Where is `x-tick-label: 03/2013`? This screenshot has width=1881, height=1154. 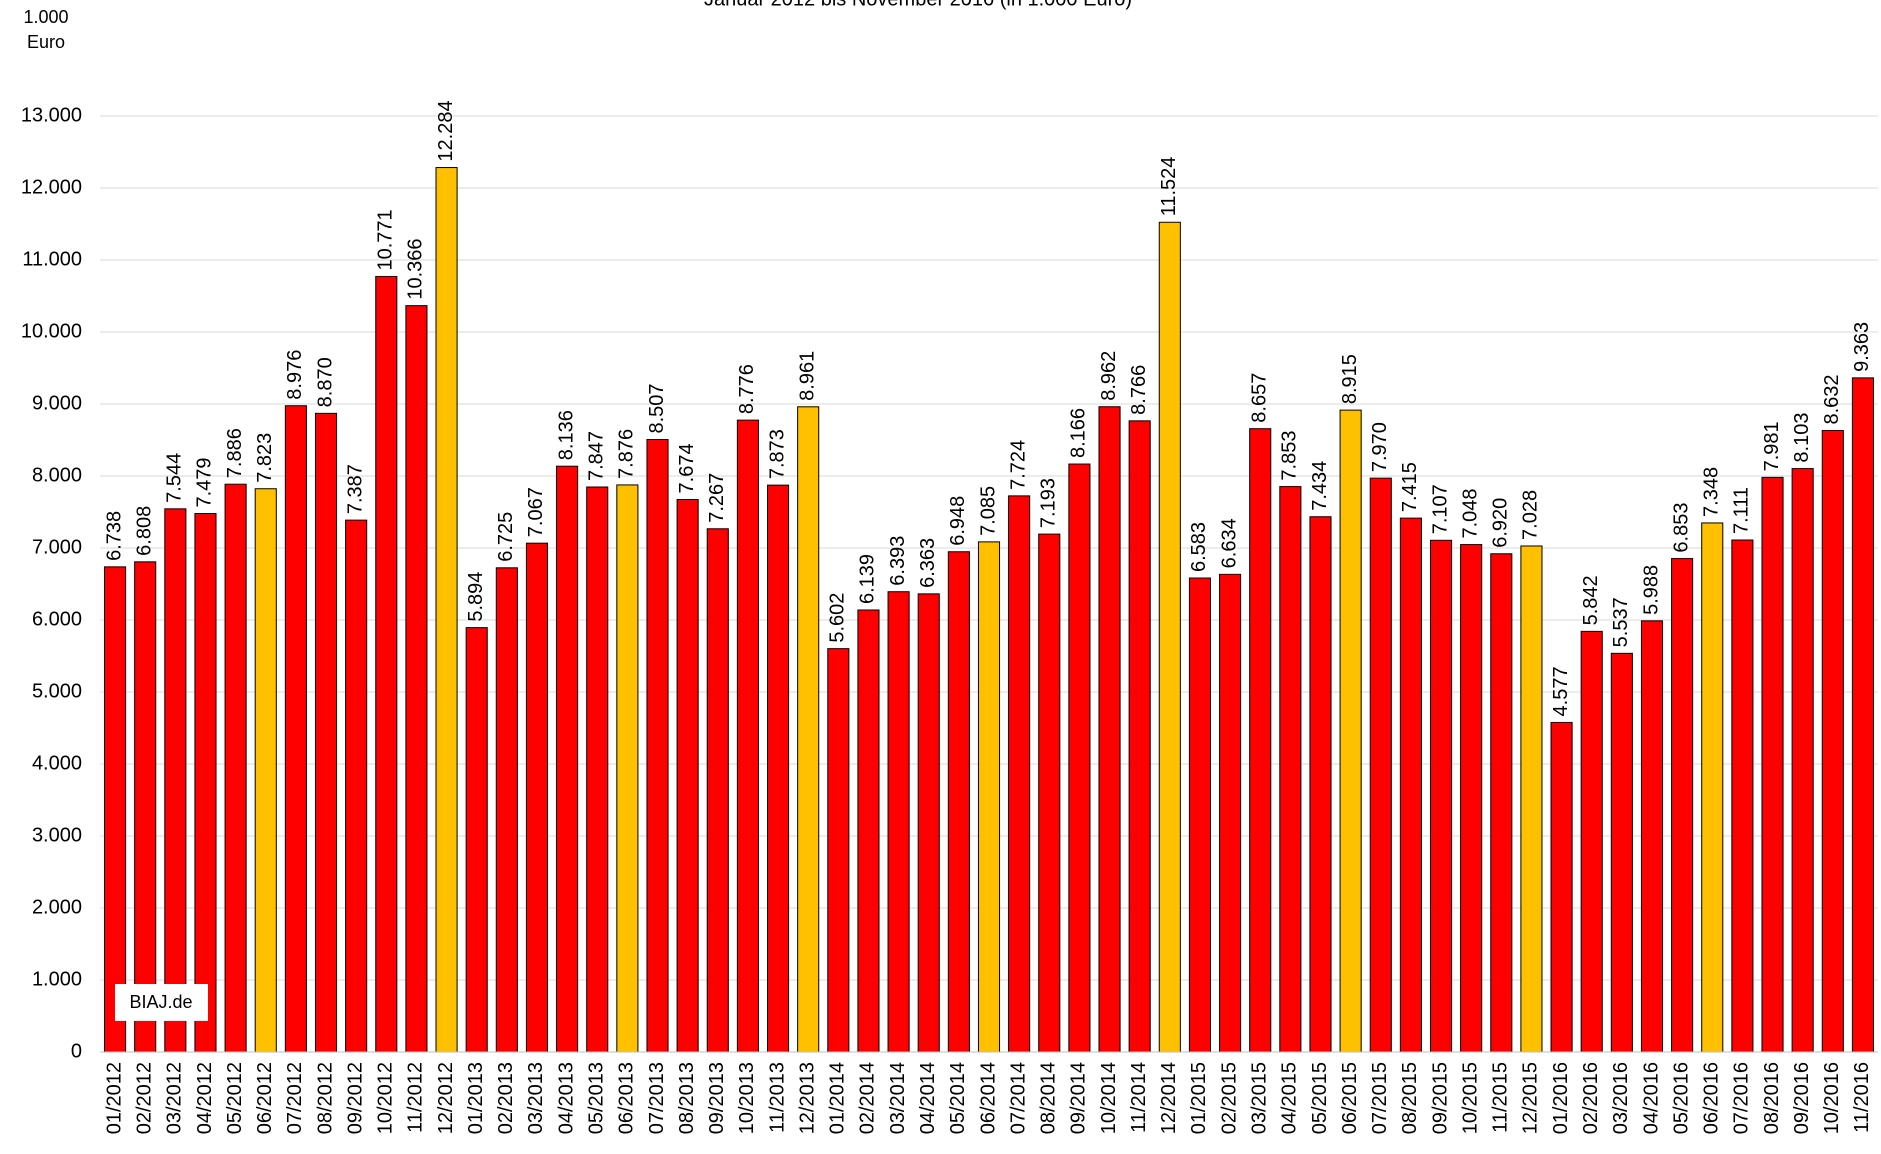
x-tick-label: 03/2013 is located at coordinates (536, 1098).